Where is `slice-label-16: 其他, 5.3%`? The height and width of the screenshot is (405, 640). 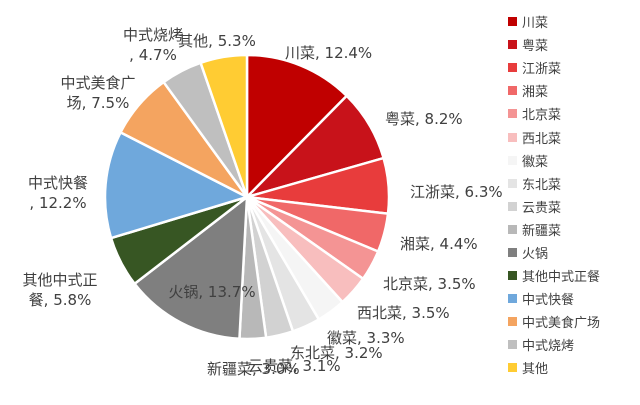 slice-label-16: 其他, 5.3% is located at coordinates (217, 41).